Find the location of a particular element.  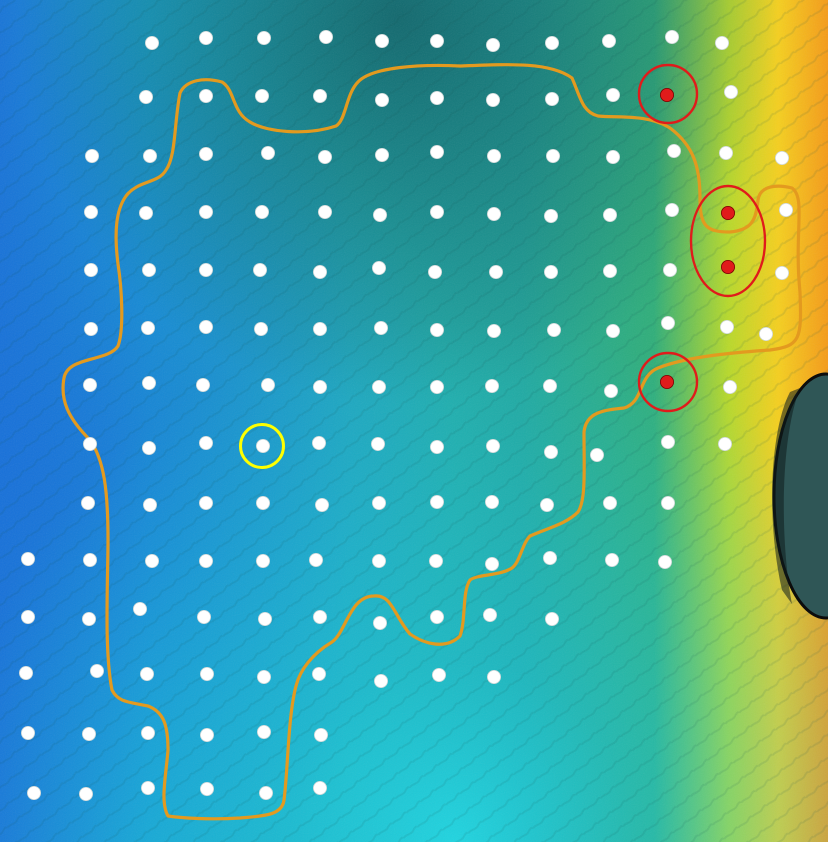

highlighted-survey-point is located at coordinates (262, 445).